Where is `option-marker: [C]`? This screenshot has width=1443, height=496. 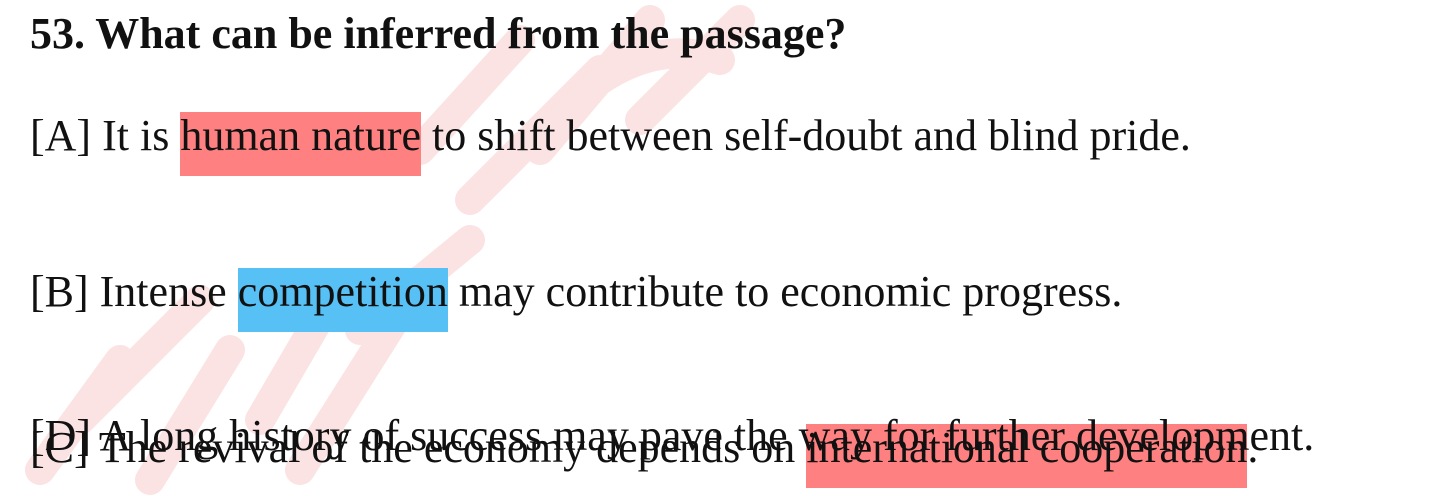 option-marker: [C] is located at coordinates (59, 447).